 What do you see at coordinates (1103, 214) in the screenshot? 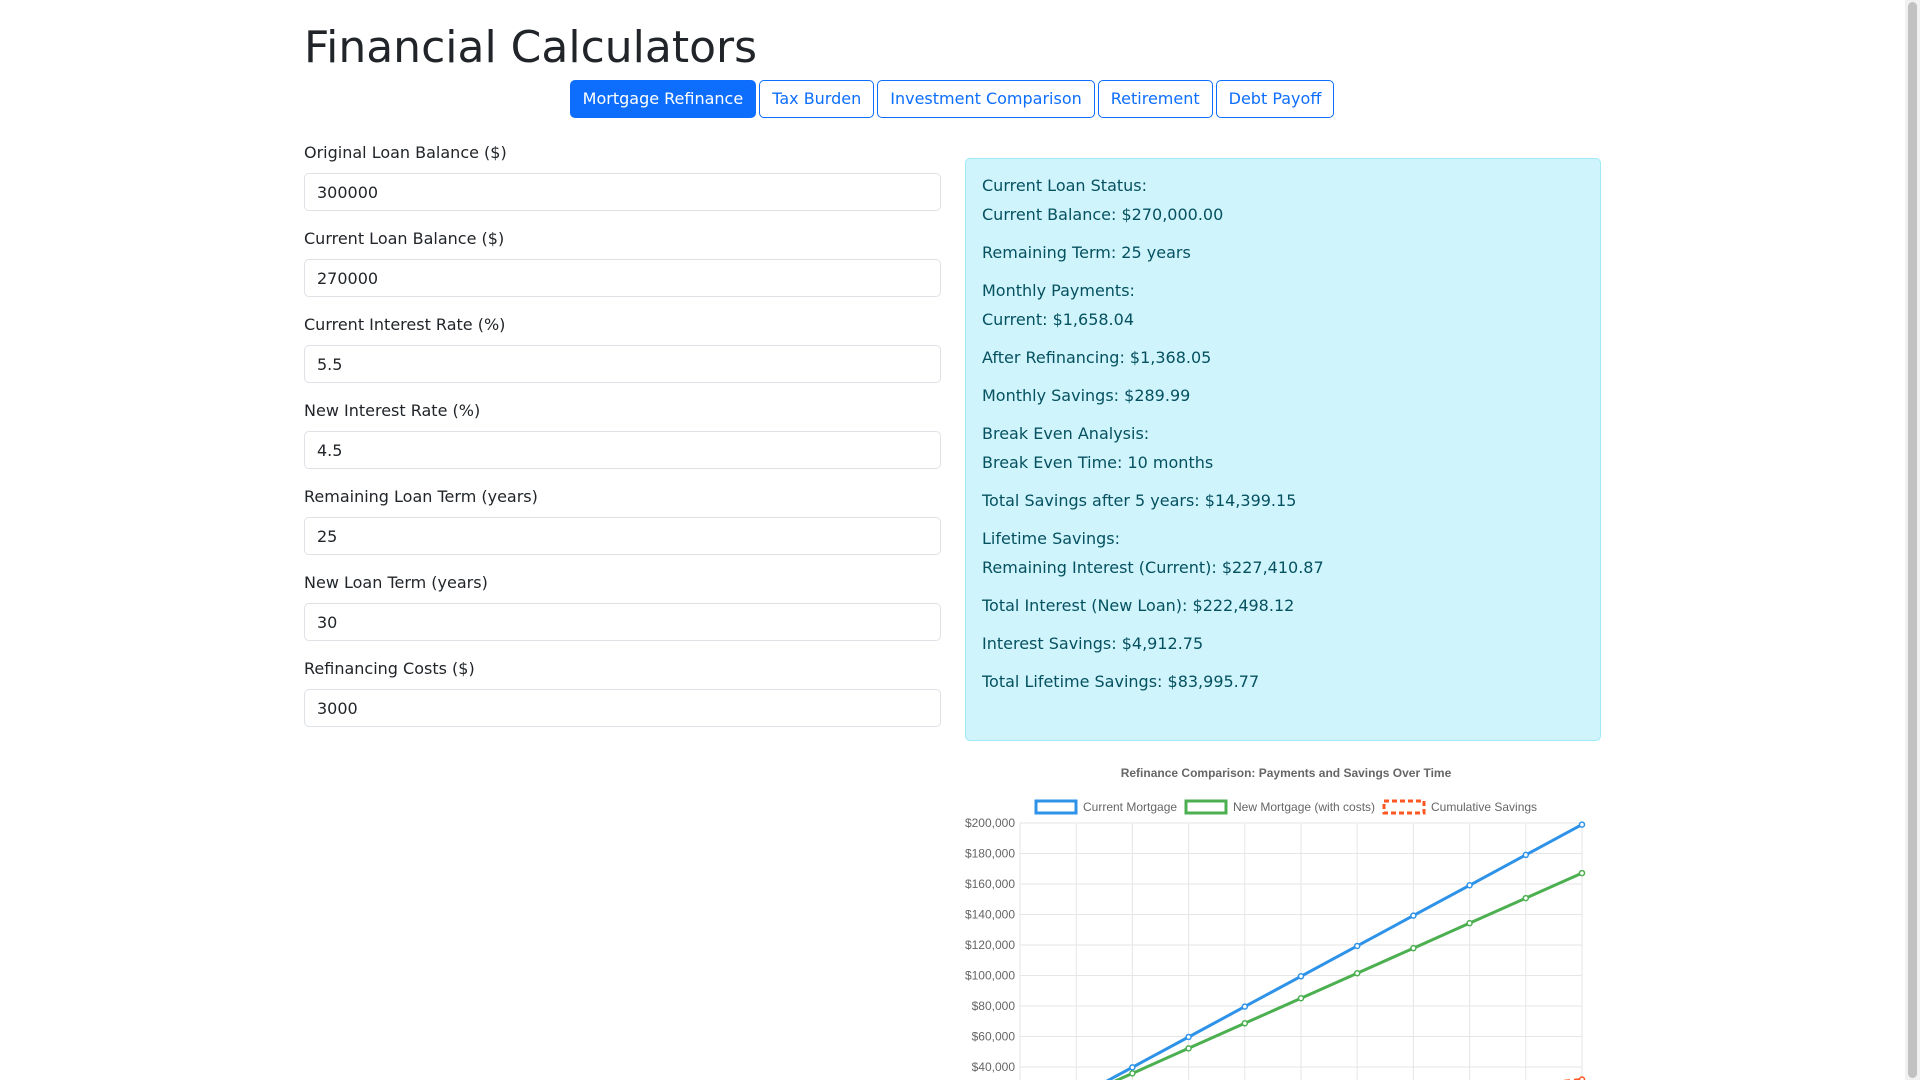
I see `current-balance-text: Current Balance: $270,000.00` at bounding box center [1103, 214].